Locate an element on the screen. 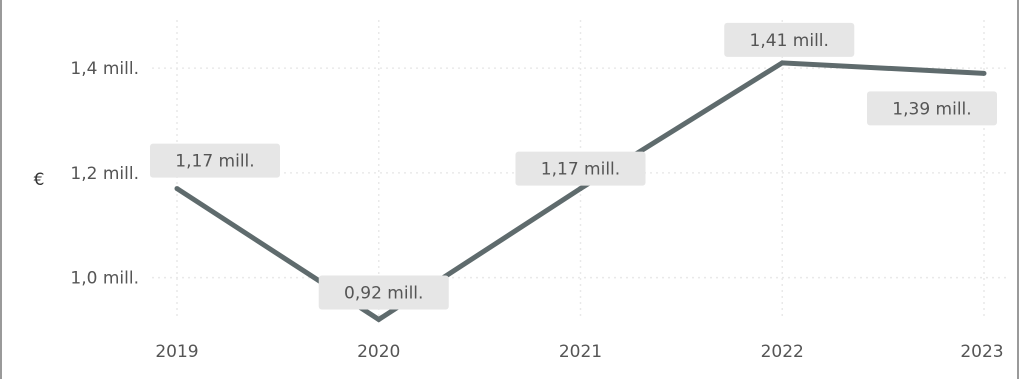 This screenshot has width=1019, height=379. x-tick-label: 2023 is located at coordinates (981, 352).